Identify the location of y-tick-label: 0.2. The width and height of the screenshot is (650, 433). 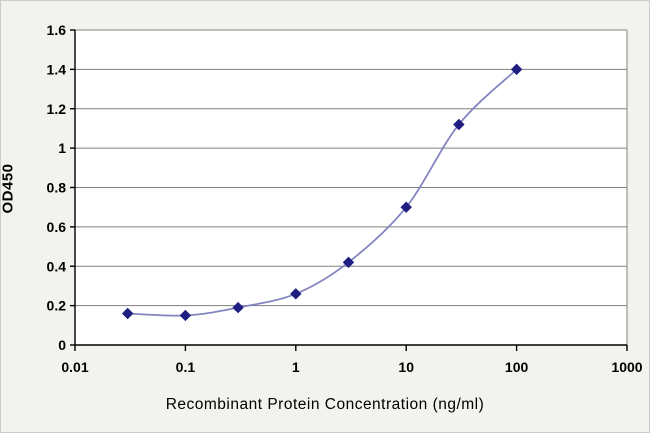
(57, 306).